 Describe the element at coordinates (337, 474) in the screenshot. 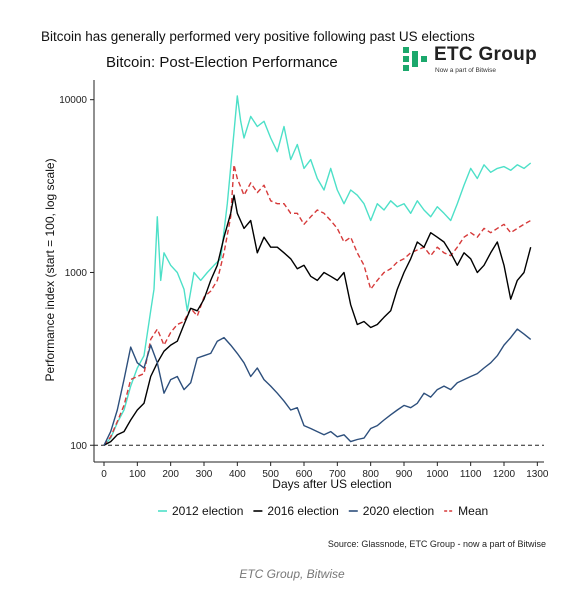

I see `x-tick-label: 700` at that location.